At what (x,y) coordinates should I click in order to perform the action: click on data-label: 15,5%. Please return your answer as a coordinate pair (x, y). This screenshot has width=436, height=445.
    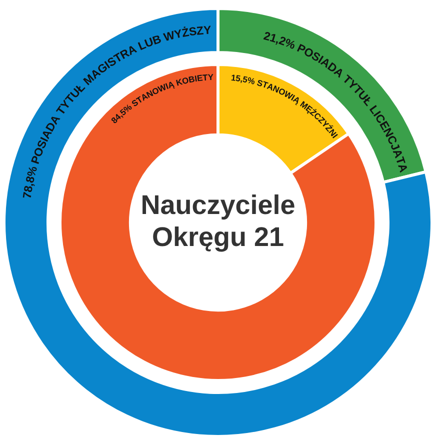
    Looking at the image, I should click on (243, 79).